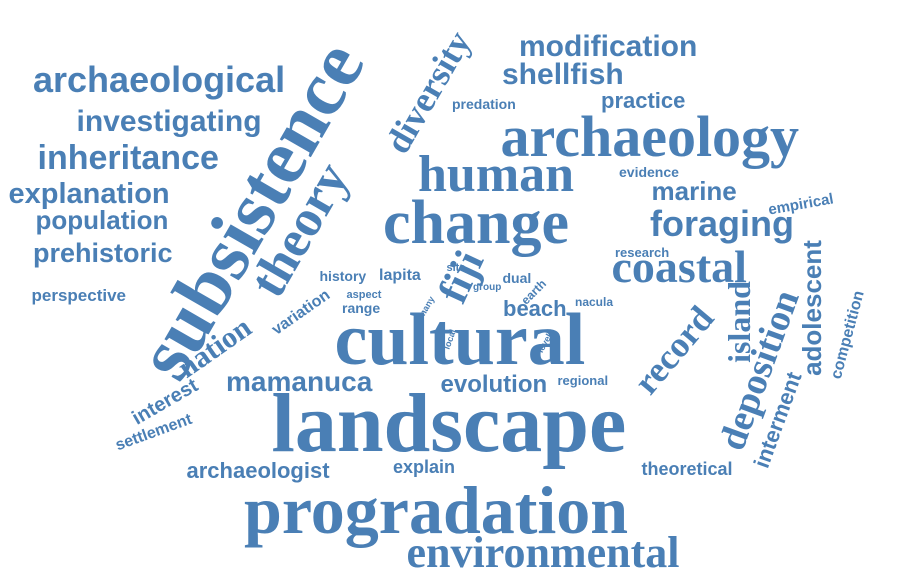 The height and width of the screenshot is (573, 900). I want to click on word-record: record, so click(673, 350).